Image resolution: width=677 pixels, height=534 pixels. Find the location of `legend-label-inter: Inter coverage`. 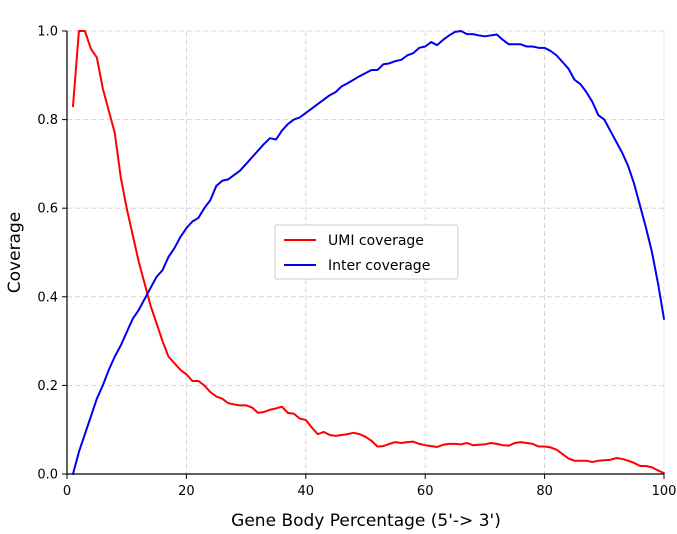

legend-label-inter: Inter coverage is located at coordinates (379, 266).